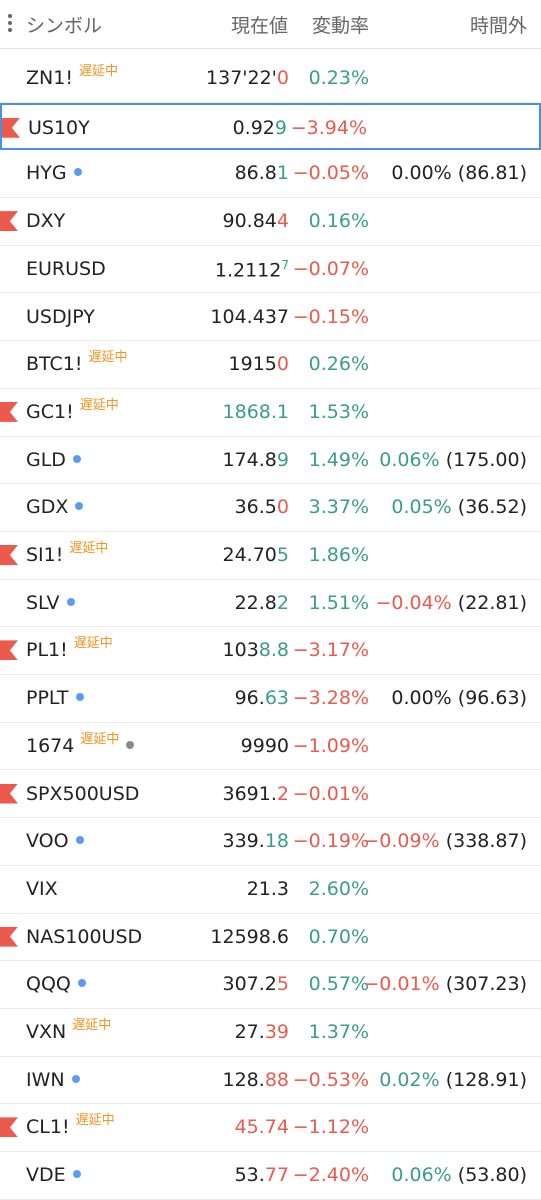  Describe the element at coordinates (45, 555) in the screenshot. I see `symbol: SI1!` at that location.